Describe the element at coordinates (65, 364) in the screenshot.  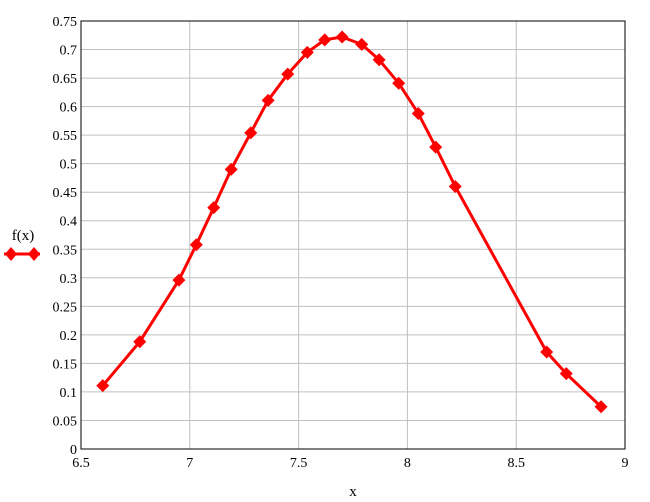
I see `y-tick-label: 0.15` at that location.